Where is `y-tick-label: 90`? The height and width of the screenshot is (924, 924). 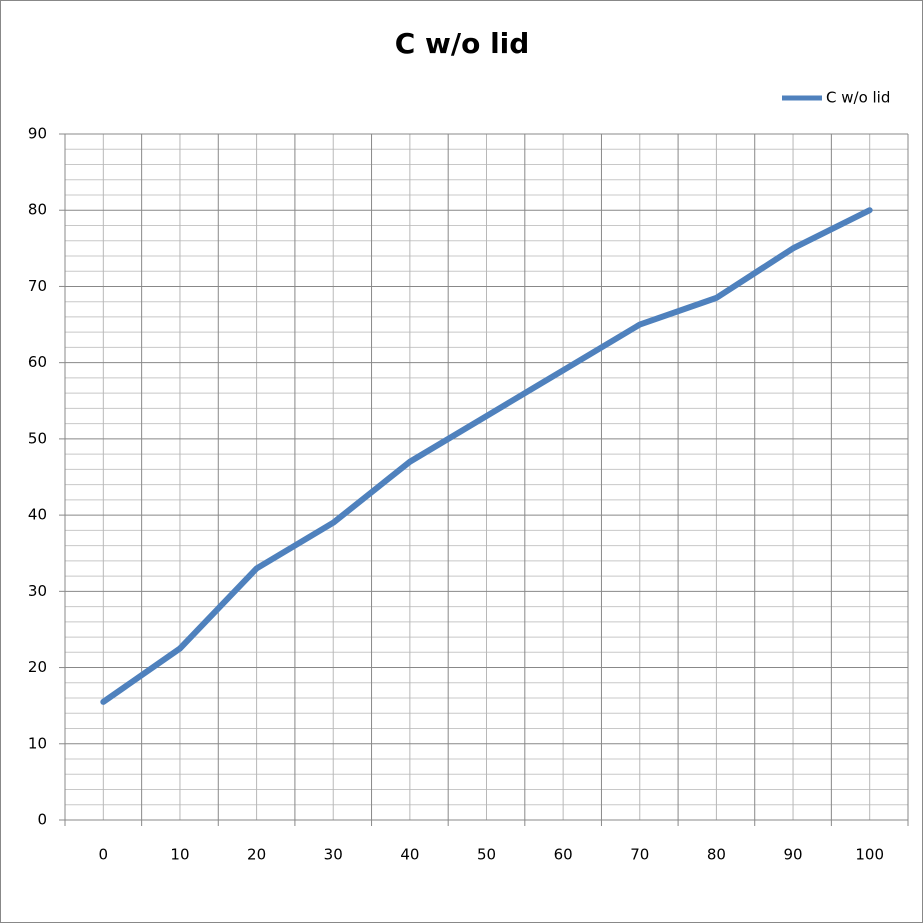
y-tick-label: 90 is located at coordinates (37, 134).